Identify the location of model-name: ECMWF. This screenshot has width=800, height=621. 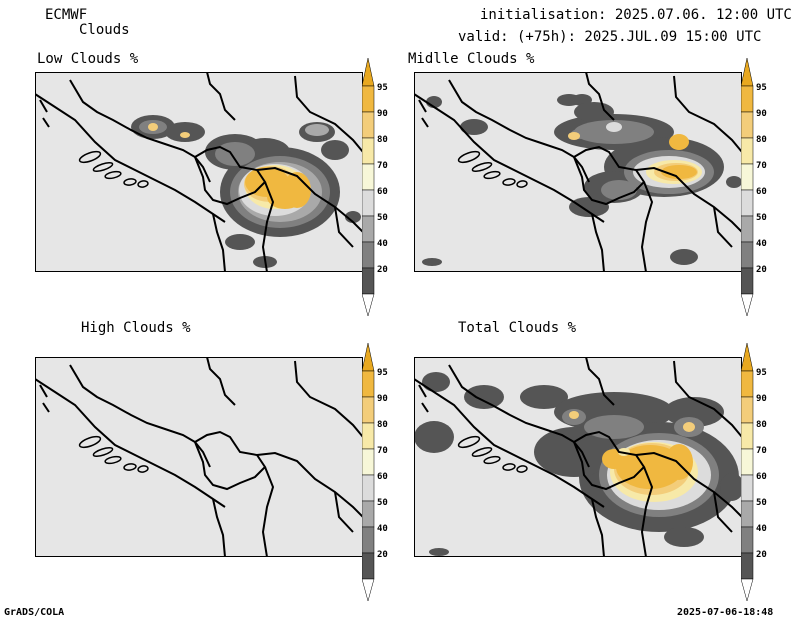
(66, 15).